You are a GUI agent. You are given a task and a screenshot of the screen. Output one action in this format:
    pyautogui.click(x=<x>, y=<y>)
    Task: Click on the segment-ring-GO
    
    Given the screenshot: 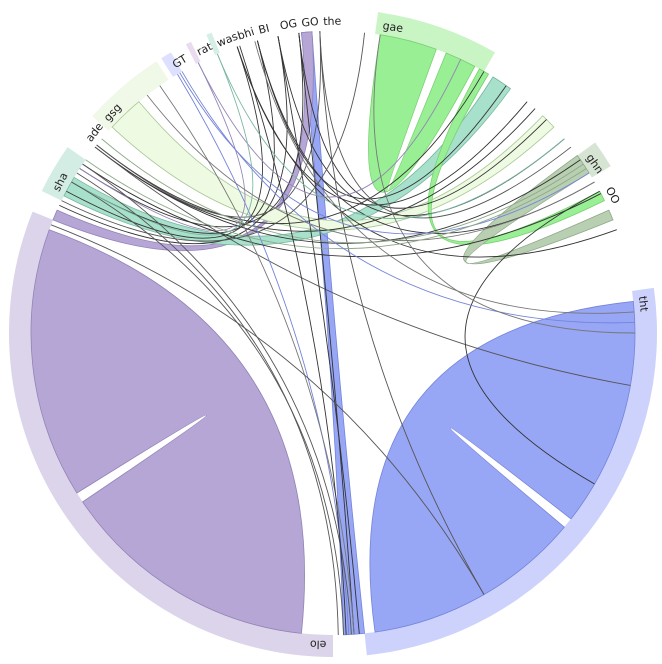 What is the action you would take?
    pyautogui.click(x=297, y=22)
    